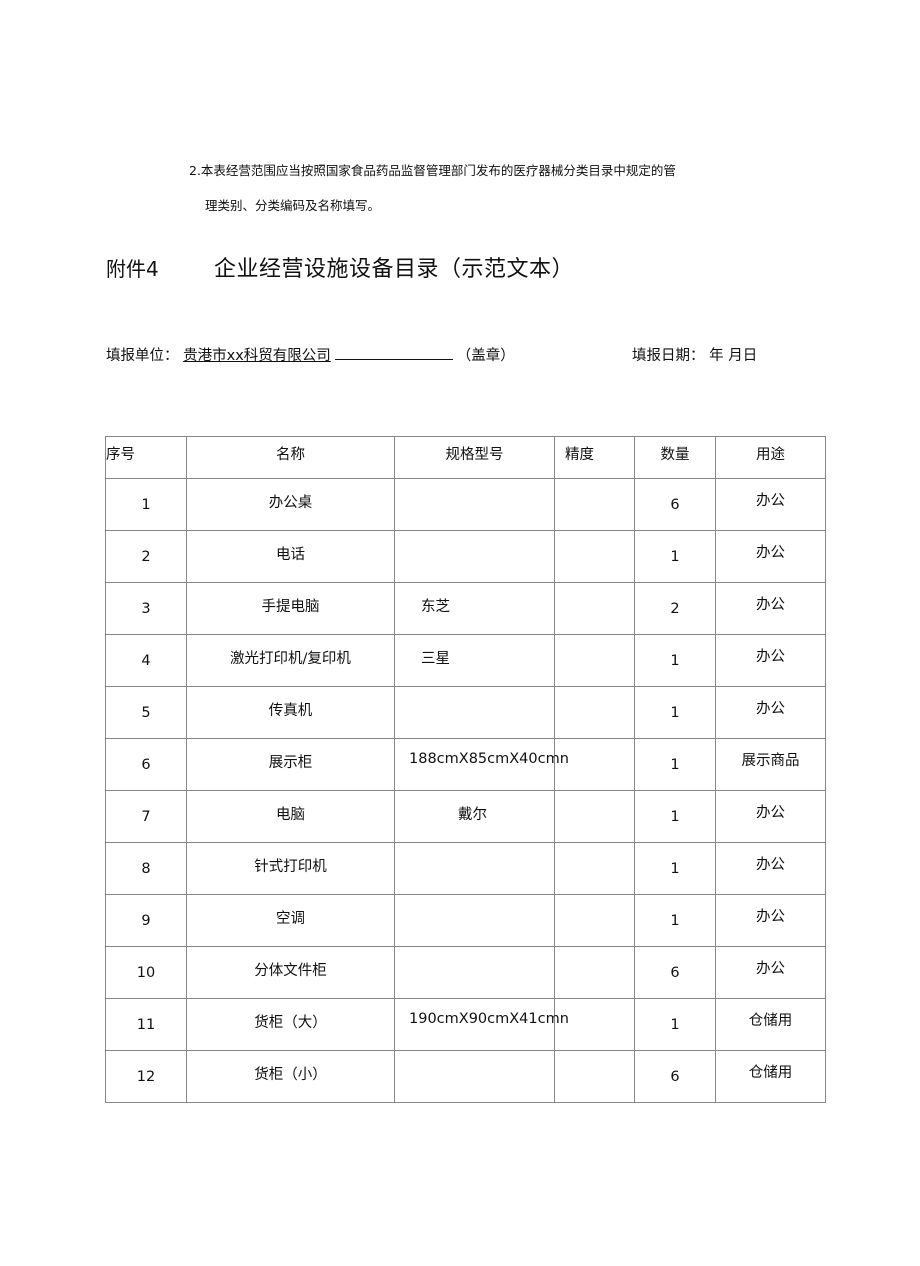 This screenshot has height=1266, width=920. What do you see at coordinates (146, 765) in the screenshot?
I see `serial-cell-text: 6` at bounding box center [146, 765].